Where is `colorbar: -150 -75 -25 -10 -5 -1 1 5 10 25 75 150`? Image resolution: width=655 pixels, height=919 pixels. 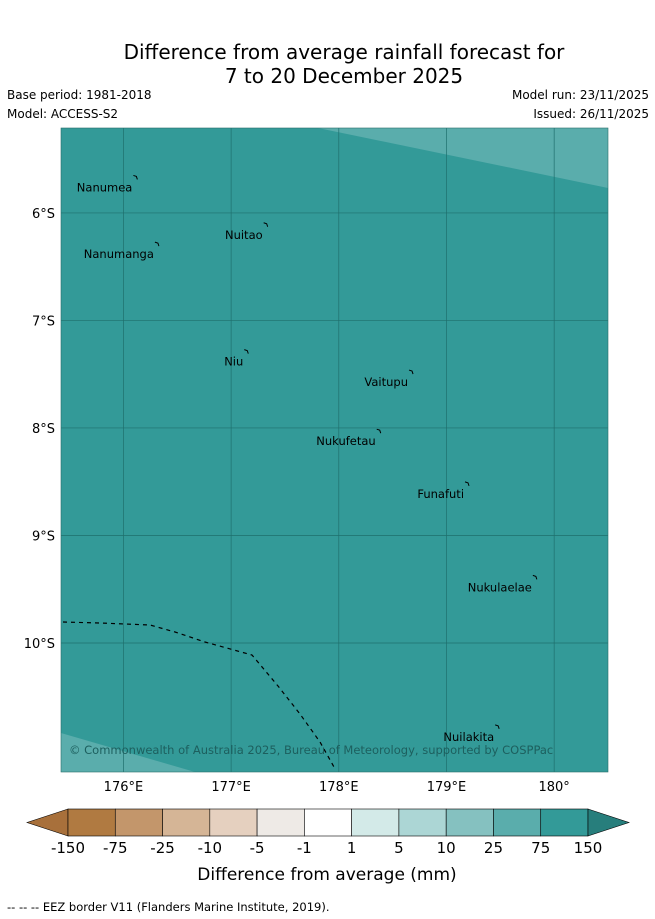
colorbar: -150 -75 -25 -10 -5 -1 1 5 10 25 75 150 is located at coordinates (328, 832).